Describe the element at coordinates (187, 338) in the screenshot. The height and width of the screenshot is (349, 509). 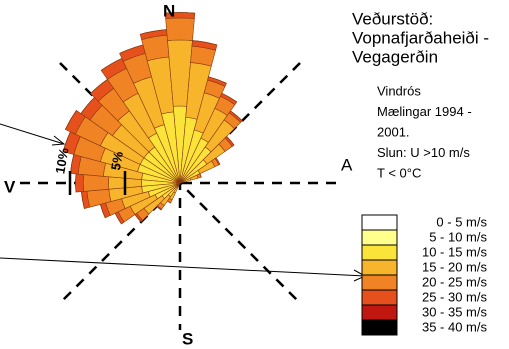
I see `compass-label: S` at that location.